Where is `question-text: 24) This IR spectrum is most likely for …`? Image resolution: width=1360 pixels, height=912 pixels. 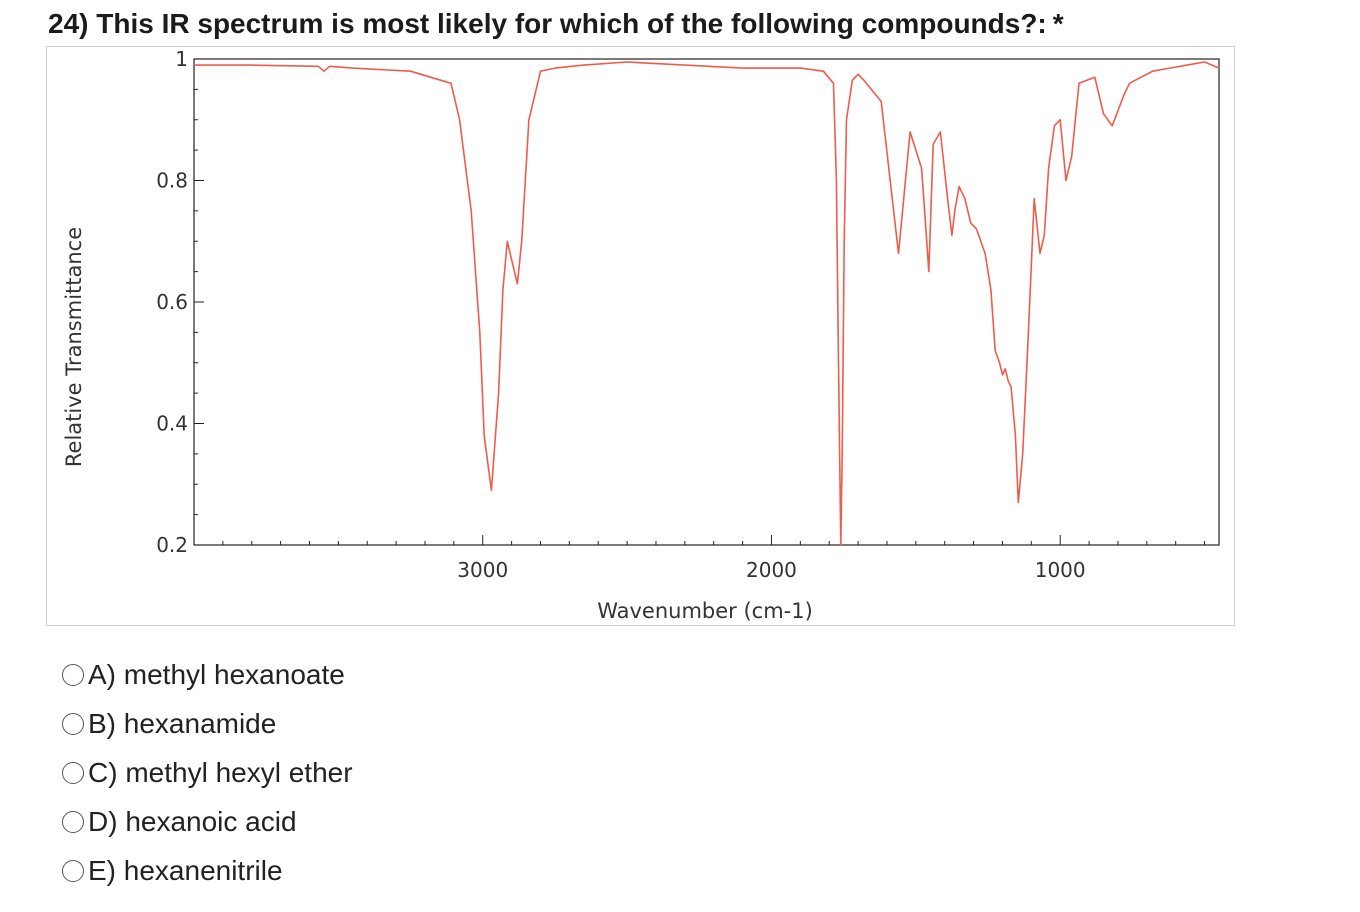
question-text: 24) This IR spectrum is most likely for … is located at coordinates (547, 23).